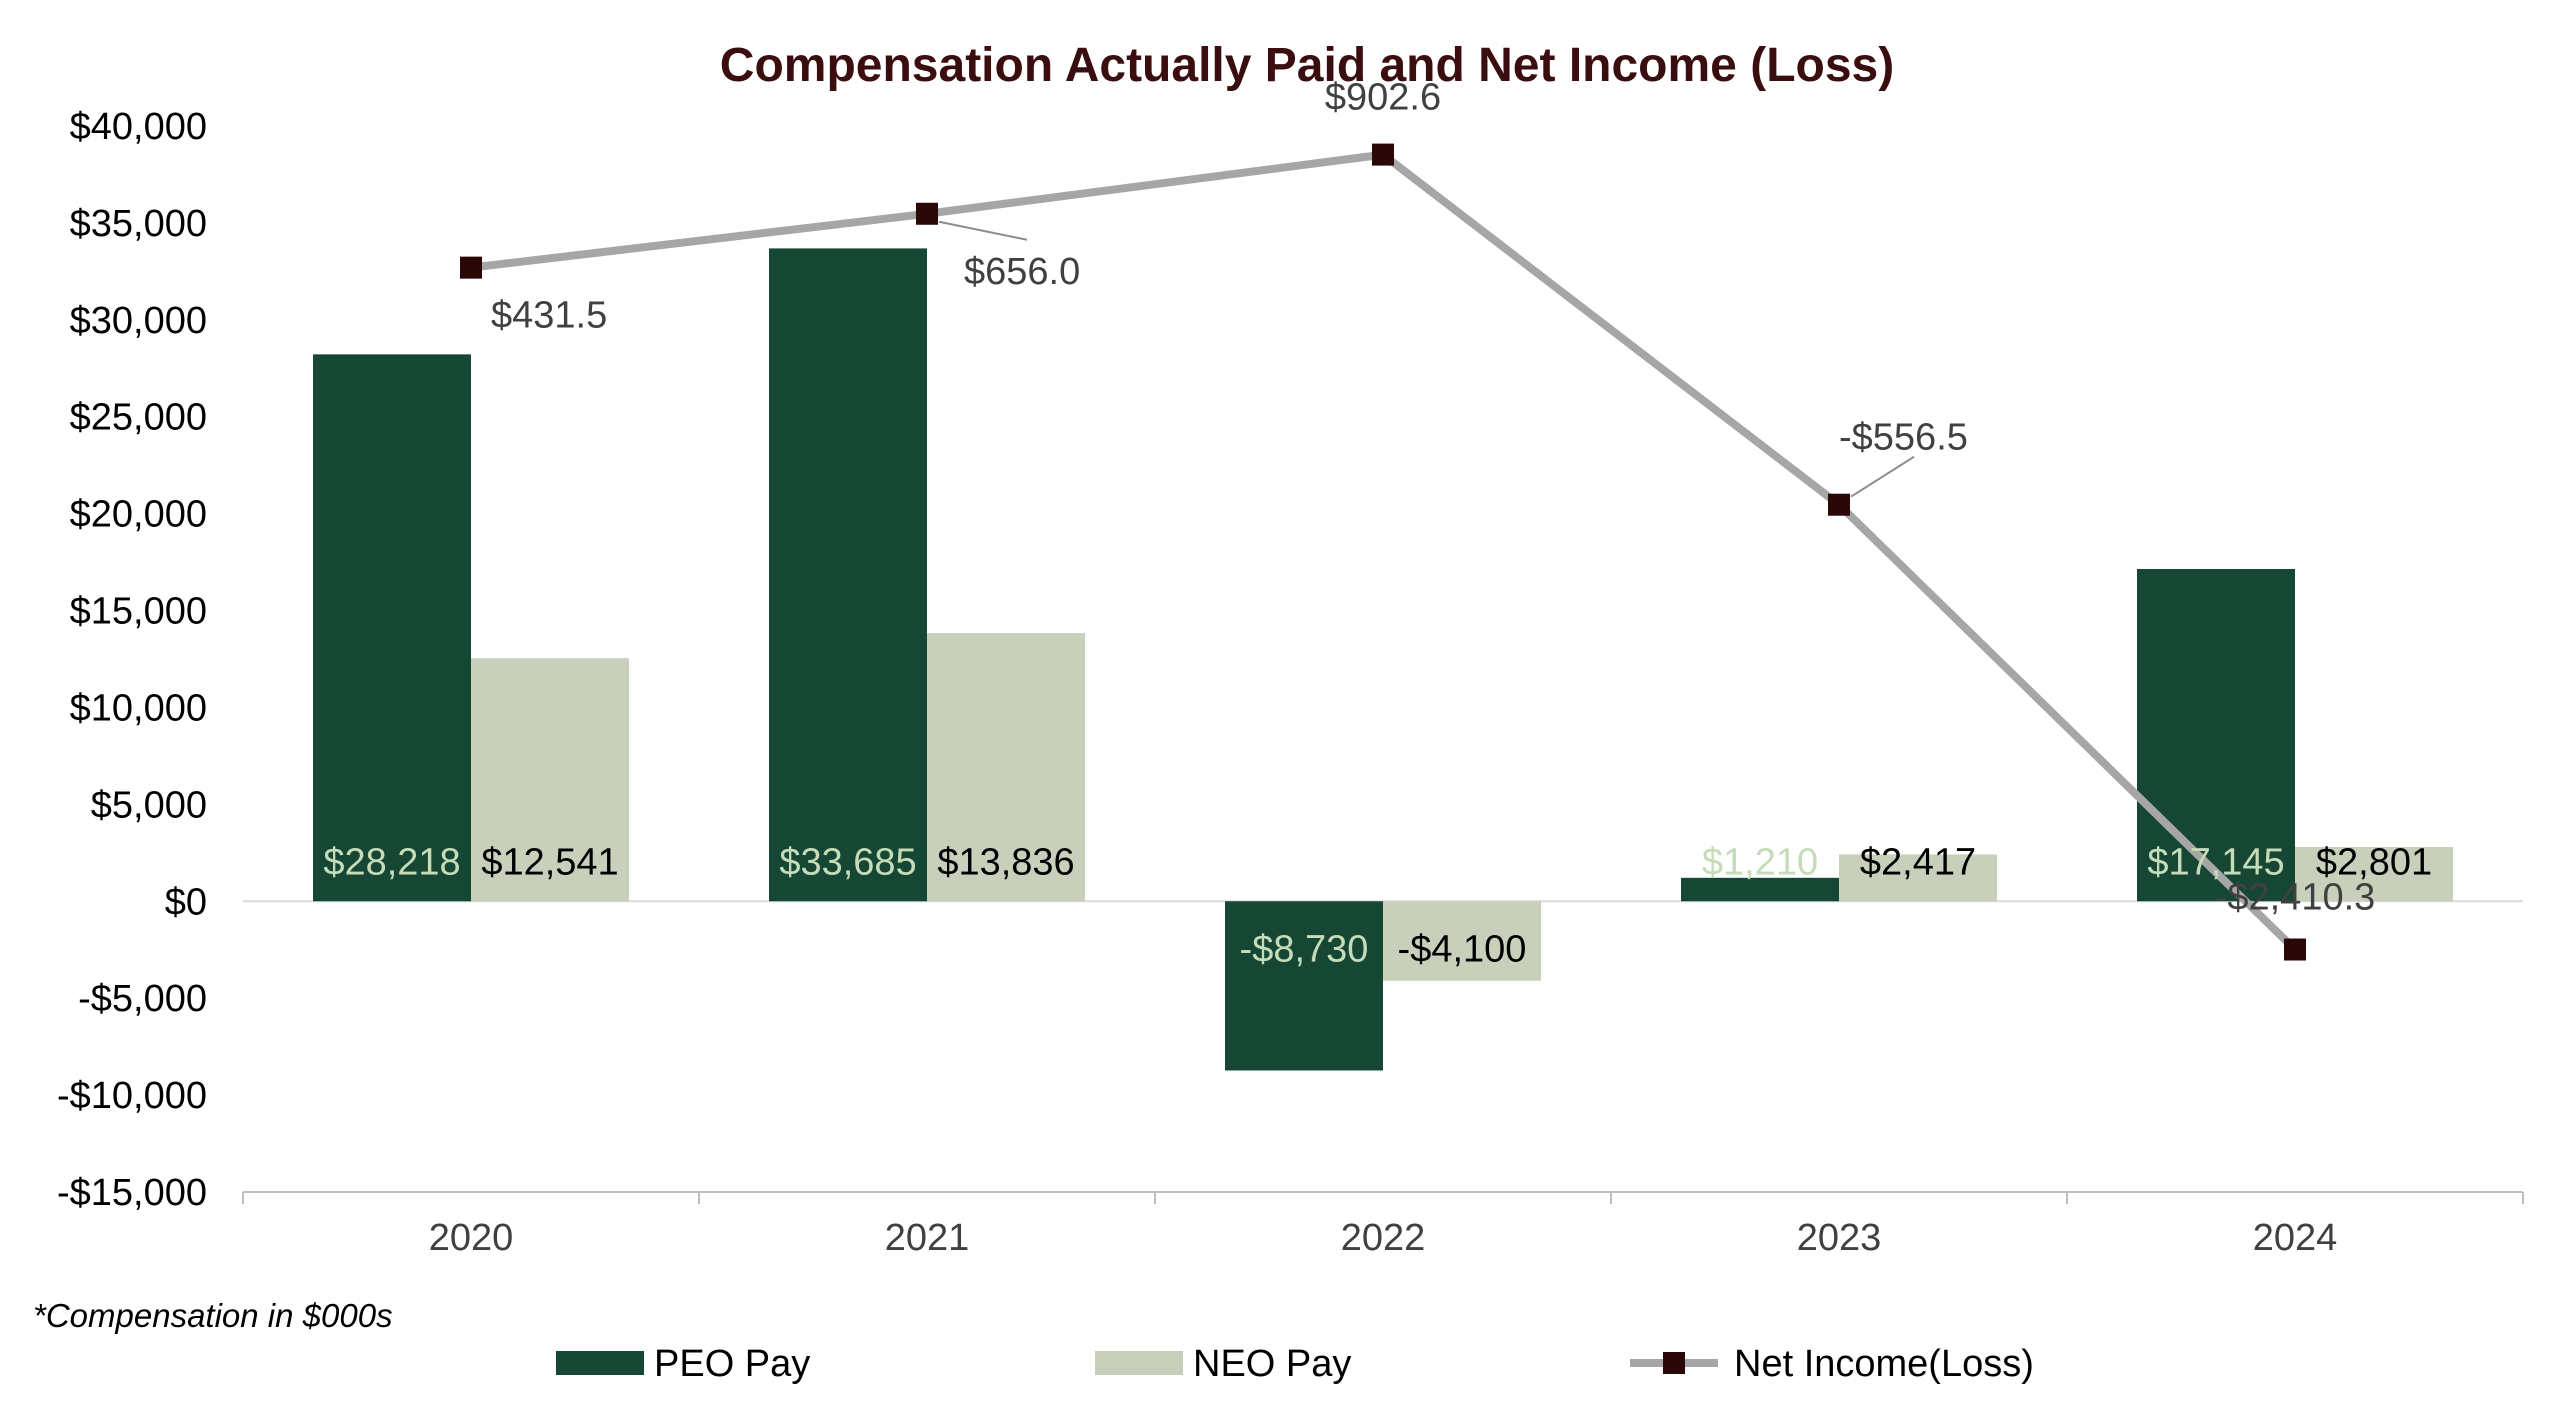 The image size is (2558, 1426). What do you see at coordinates (1272, 1364) in the screenshot?
I see `legend-neo-pay-text: NEO Pay` at bounding box center [1272, 1364].